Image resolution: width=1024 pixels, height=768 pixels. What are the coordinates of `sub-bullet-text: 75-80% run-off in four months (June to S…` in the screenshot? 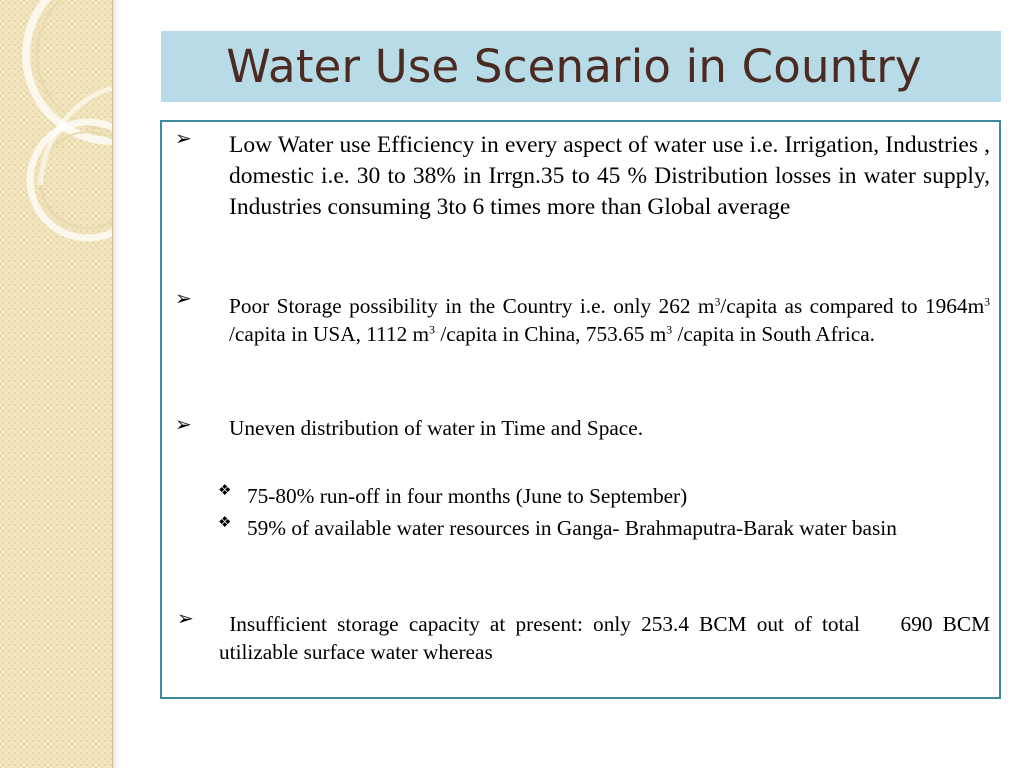 It's located at (467, 496).